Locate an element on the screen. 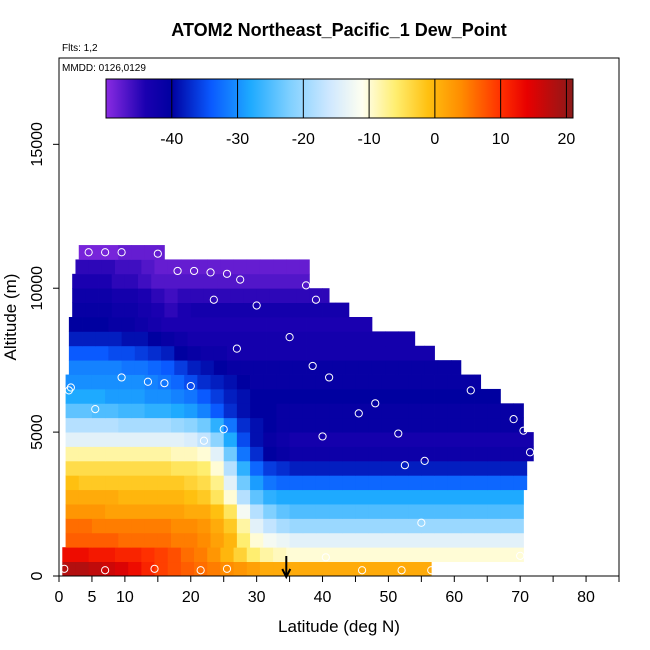 This screenshot has width=650, height=650. y-tick-label: 0 is located at coordinates (37, 575).